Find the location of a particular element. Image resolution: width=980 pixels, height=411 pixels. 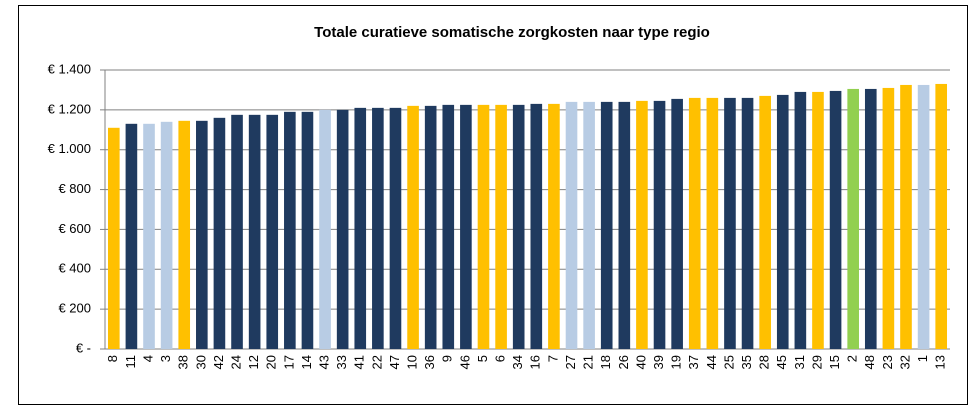

x-tick-label: 30 is located at coordinates (200, 362).